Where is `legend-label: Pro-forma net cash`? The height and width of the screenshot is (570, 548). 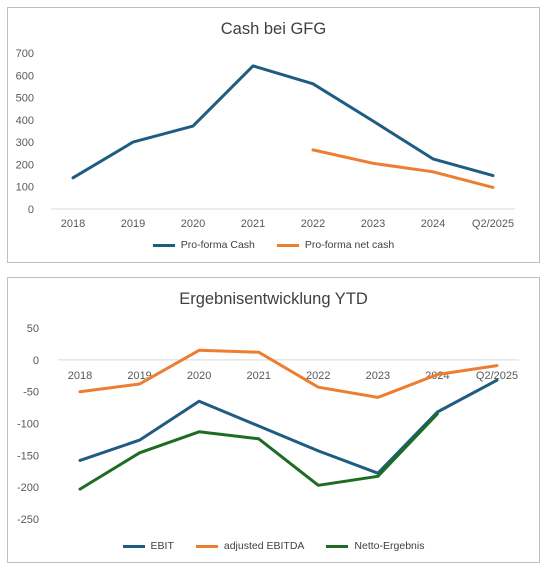 legend-label: Pro-forma net cash is located at coordinates (349, 245).